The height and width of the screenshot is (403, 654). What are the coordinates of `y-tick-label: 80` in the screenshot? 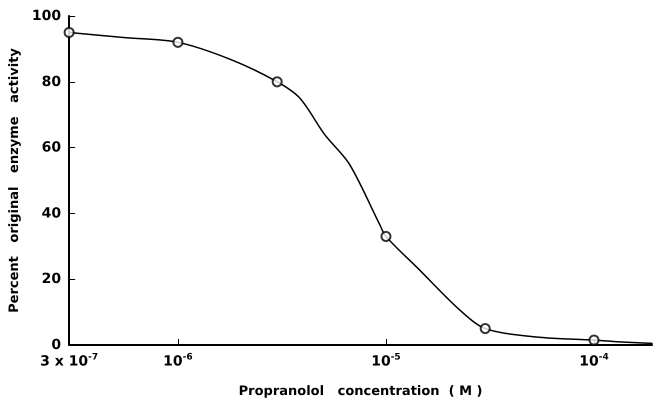 It's located at (52, 82).